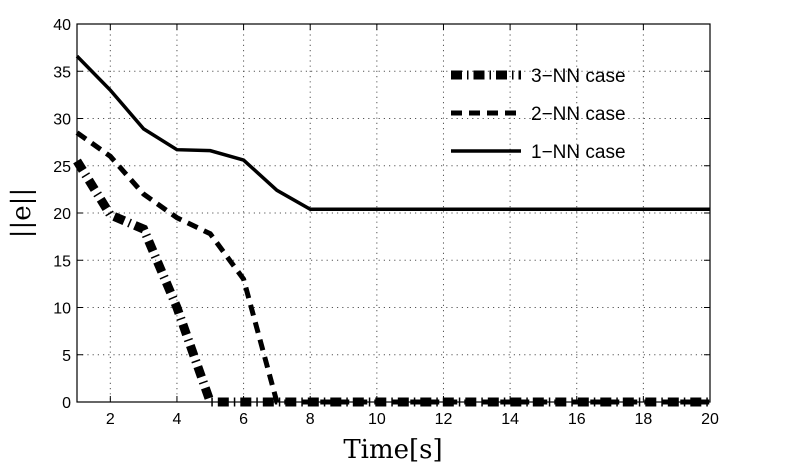 The width and height of the screenshot is (789, 473). I want to click on legend-label-1: 3−NN case, so click(578, 76).